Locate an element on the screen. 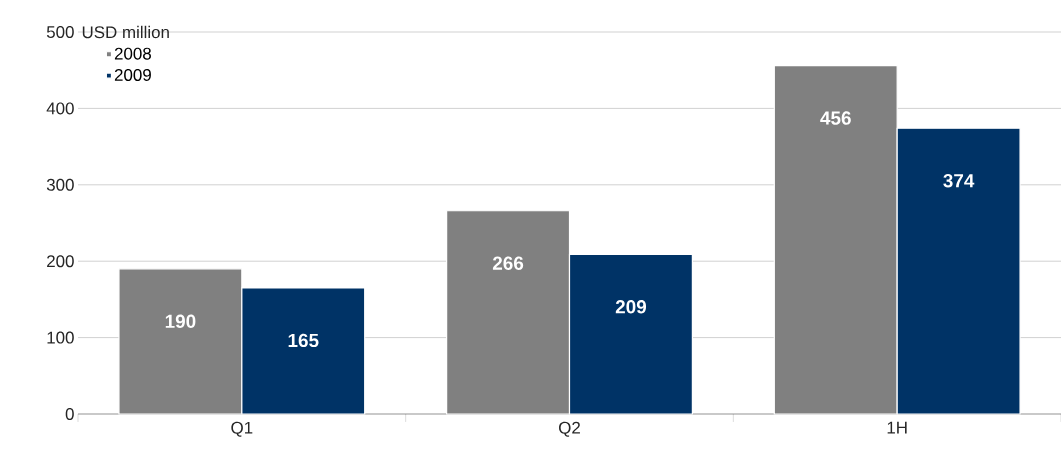 Image resolution: width=1061 pixels, height=455 pixels. x-tick-label: Q1 is located at coordinates (242, 429).